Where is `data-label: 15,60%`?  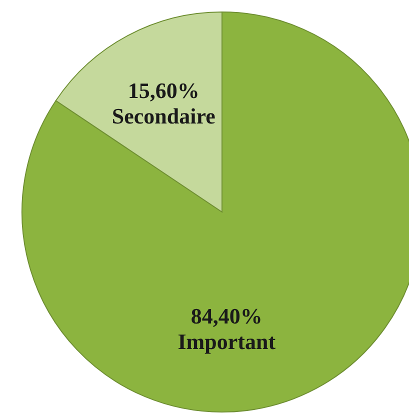 data-label: 15,60% is located at coordinates (164, 91).